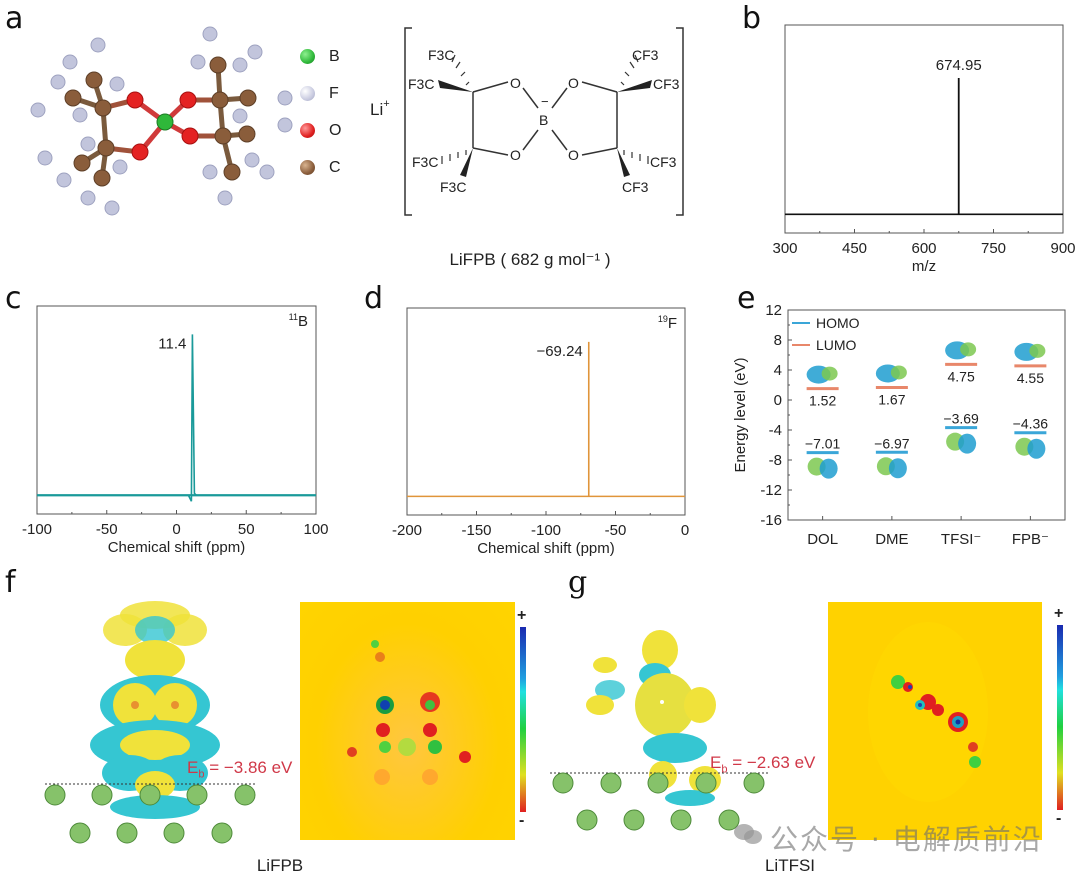 This screenshot has width=1080, height=881. What do you see at coordinates (838, 323) in the screenshot?
I see `legend-label: HOMO` at bounding box center [838, 323].